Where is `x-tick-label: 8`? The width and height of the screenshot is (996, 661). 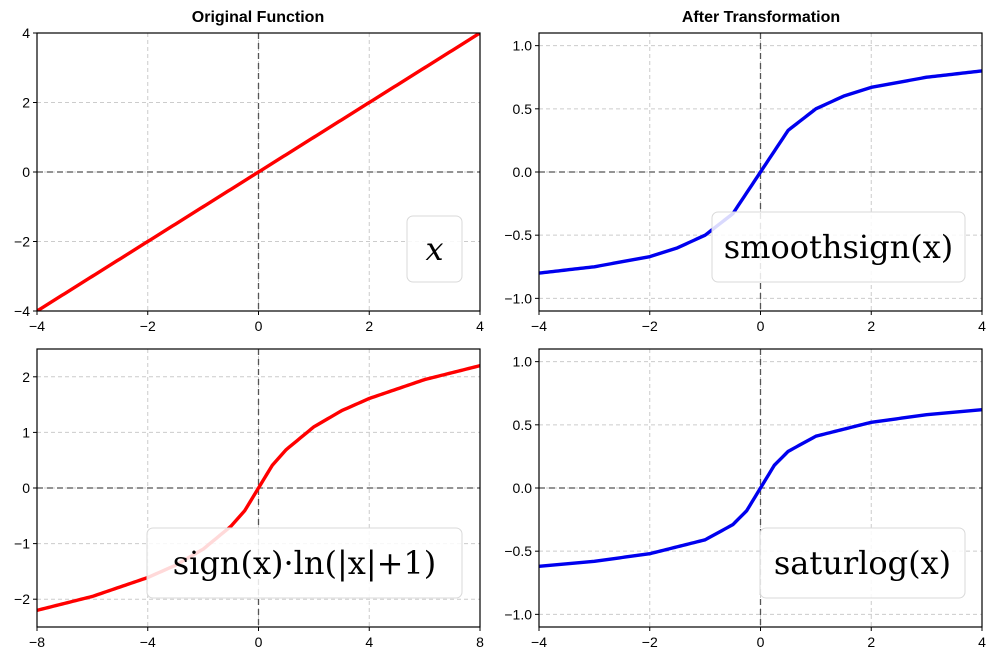
x-tick-label: 8 is located at coordinates (480, 642).